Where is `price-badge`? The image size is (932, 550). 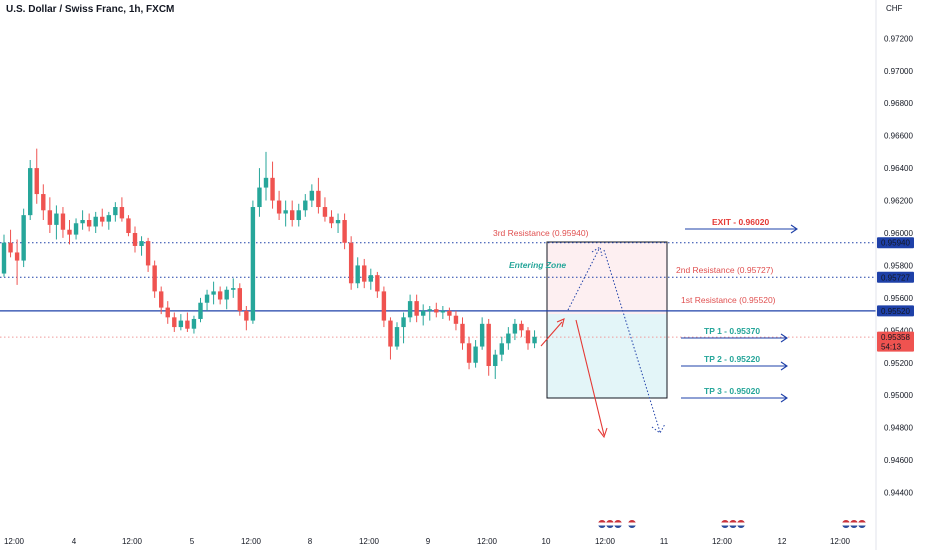 price-badge is located at coordinates (895, 243).